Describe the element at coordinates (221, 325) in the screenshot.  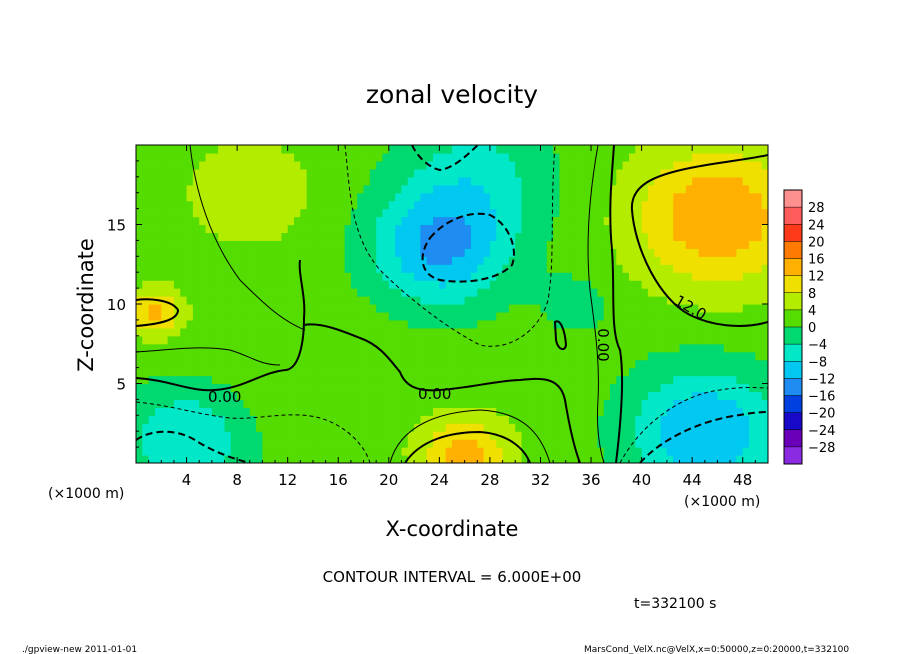
I see `contour-zero-left` at that location.